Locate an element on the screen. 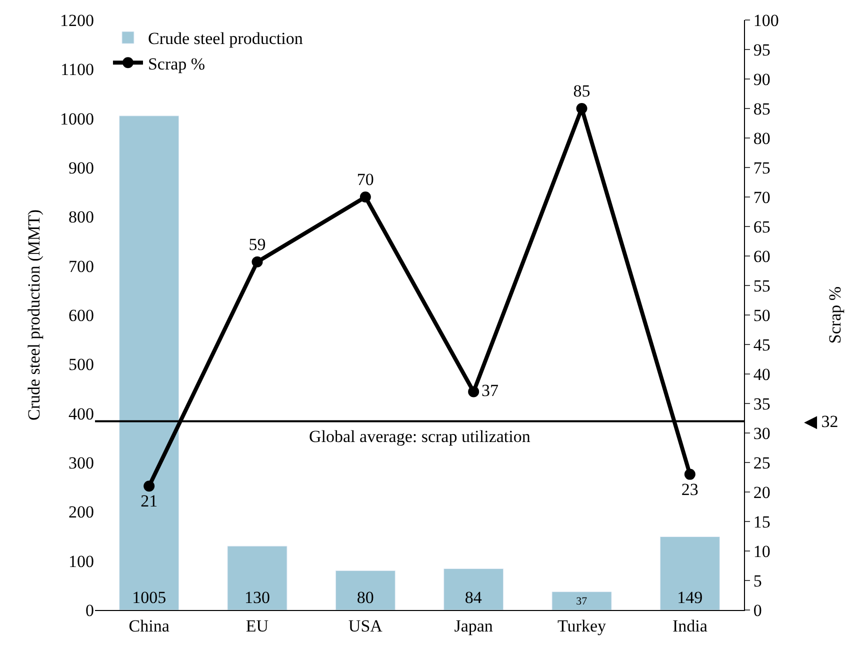 This screenshot has width=854, height=655. y2-tick-label: 25 is located at coordinates (761, 462).